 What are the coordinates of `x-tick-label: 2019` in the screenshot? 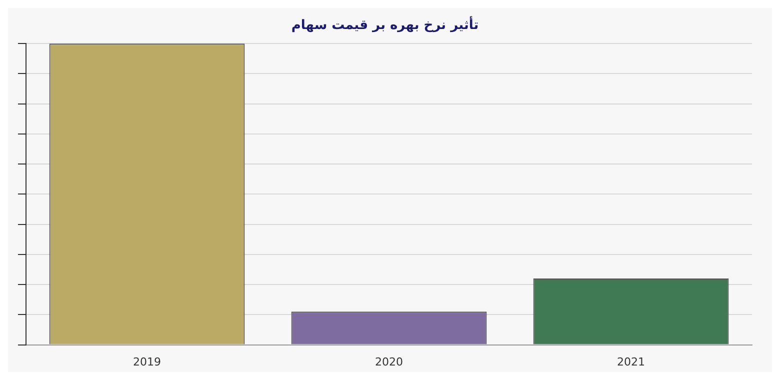 It's located at (147, 361).